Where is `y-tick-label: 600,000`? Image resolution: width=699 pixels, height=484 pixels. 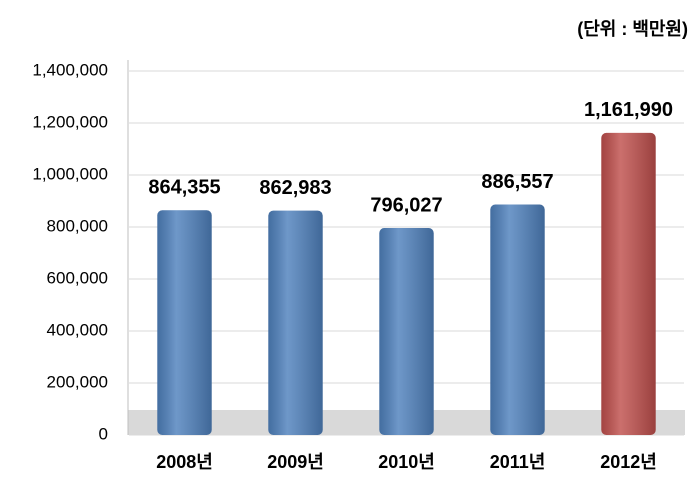
y-tick-label: 600,000 is located at coordinates (77, 277).